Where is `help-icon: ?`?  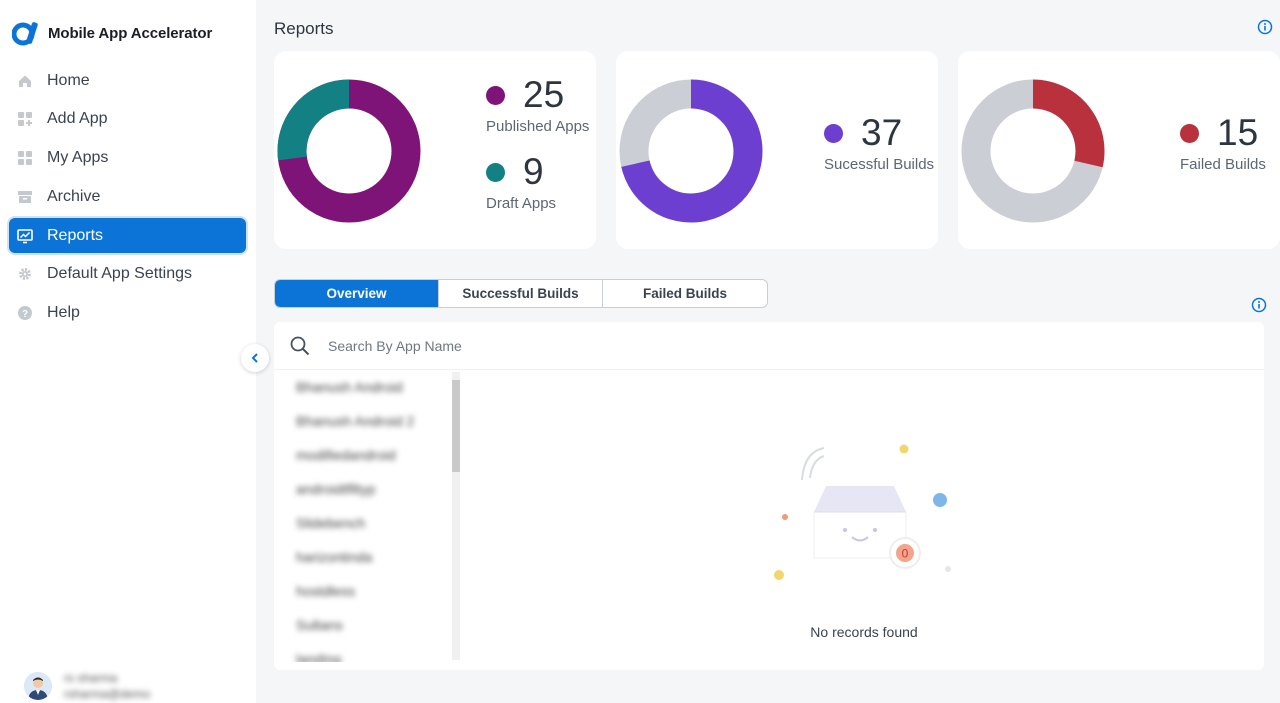 help-icon: ? is located at coordinates (25, 313).